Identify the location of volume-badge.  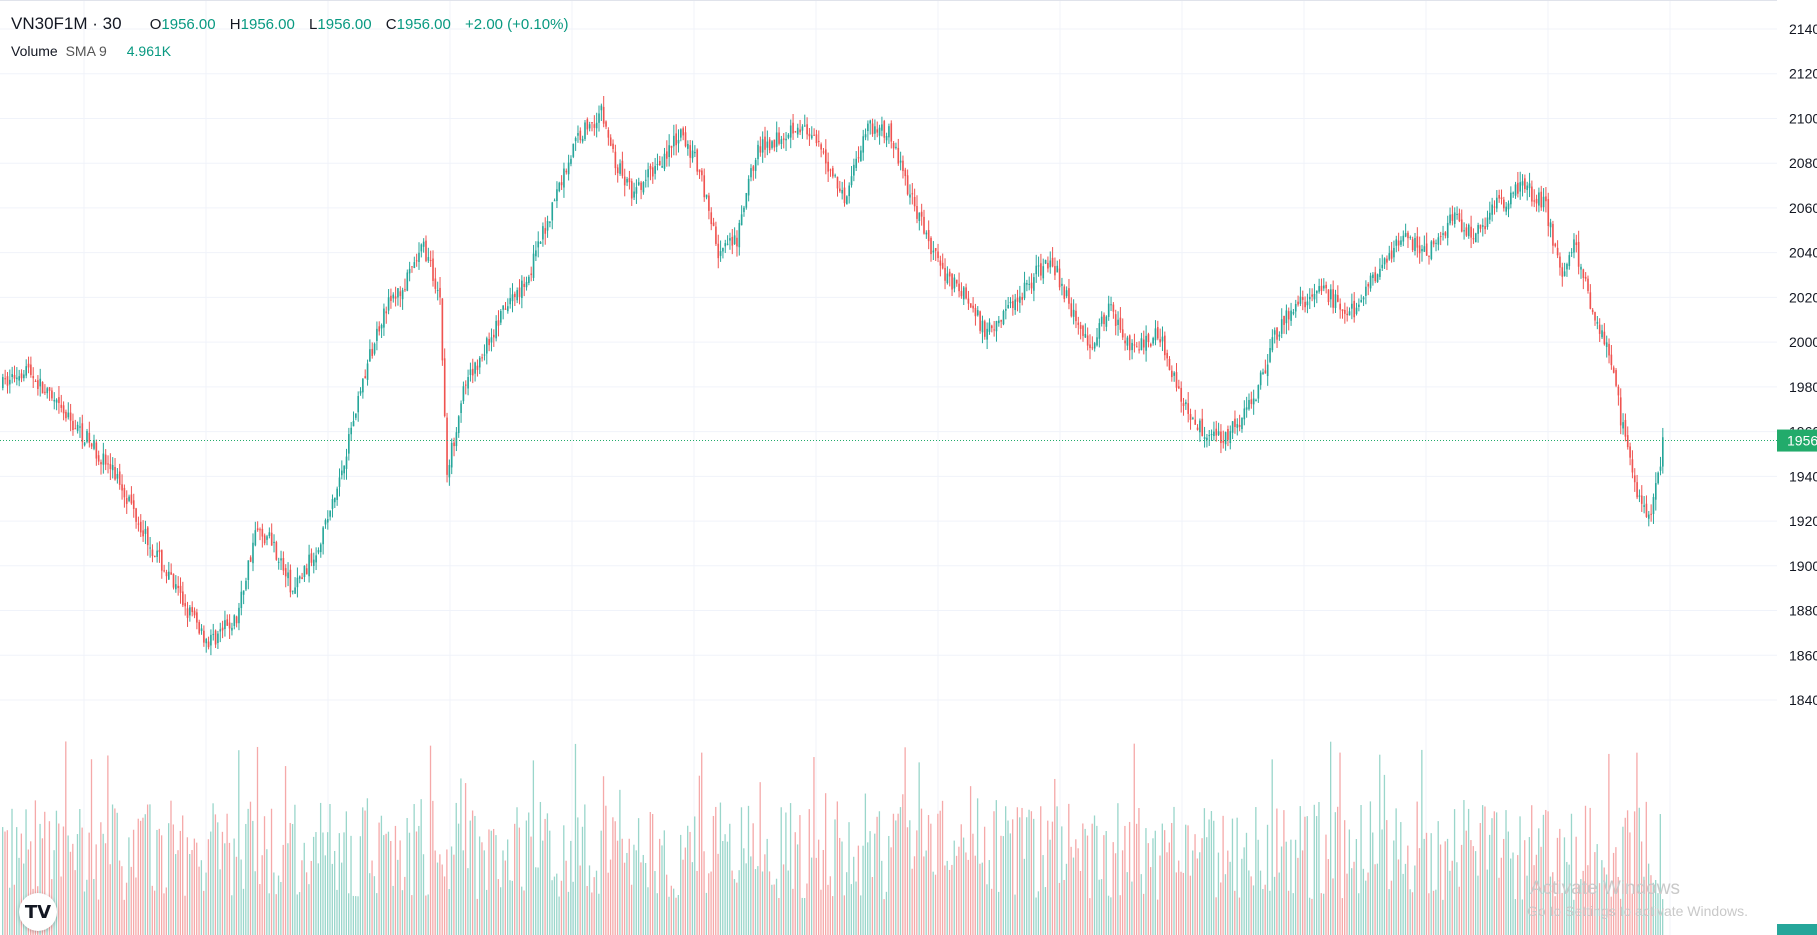
(1797, 929).